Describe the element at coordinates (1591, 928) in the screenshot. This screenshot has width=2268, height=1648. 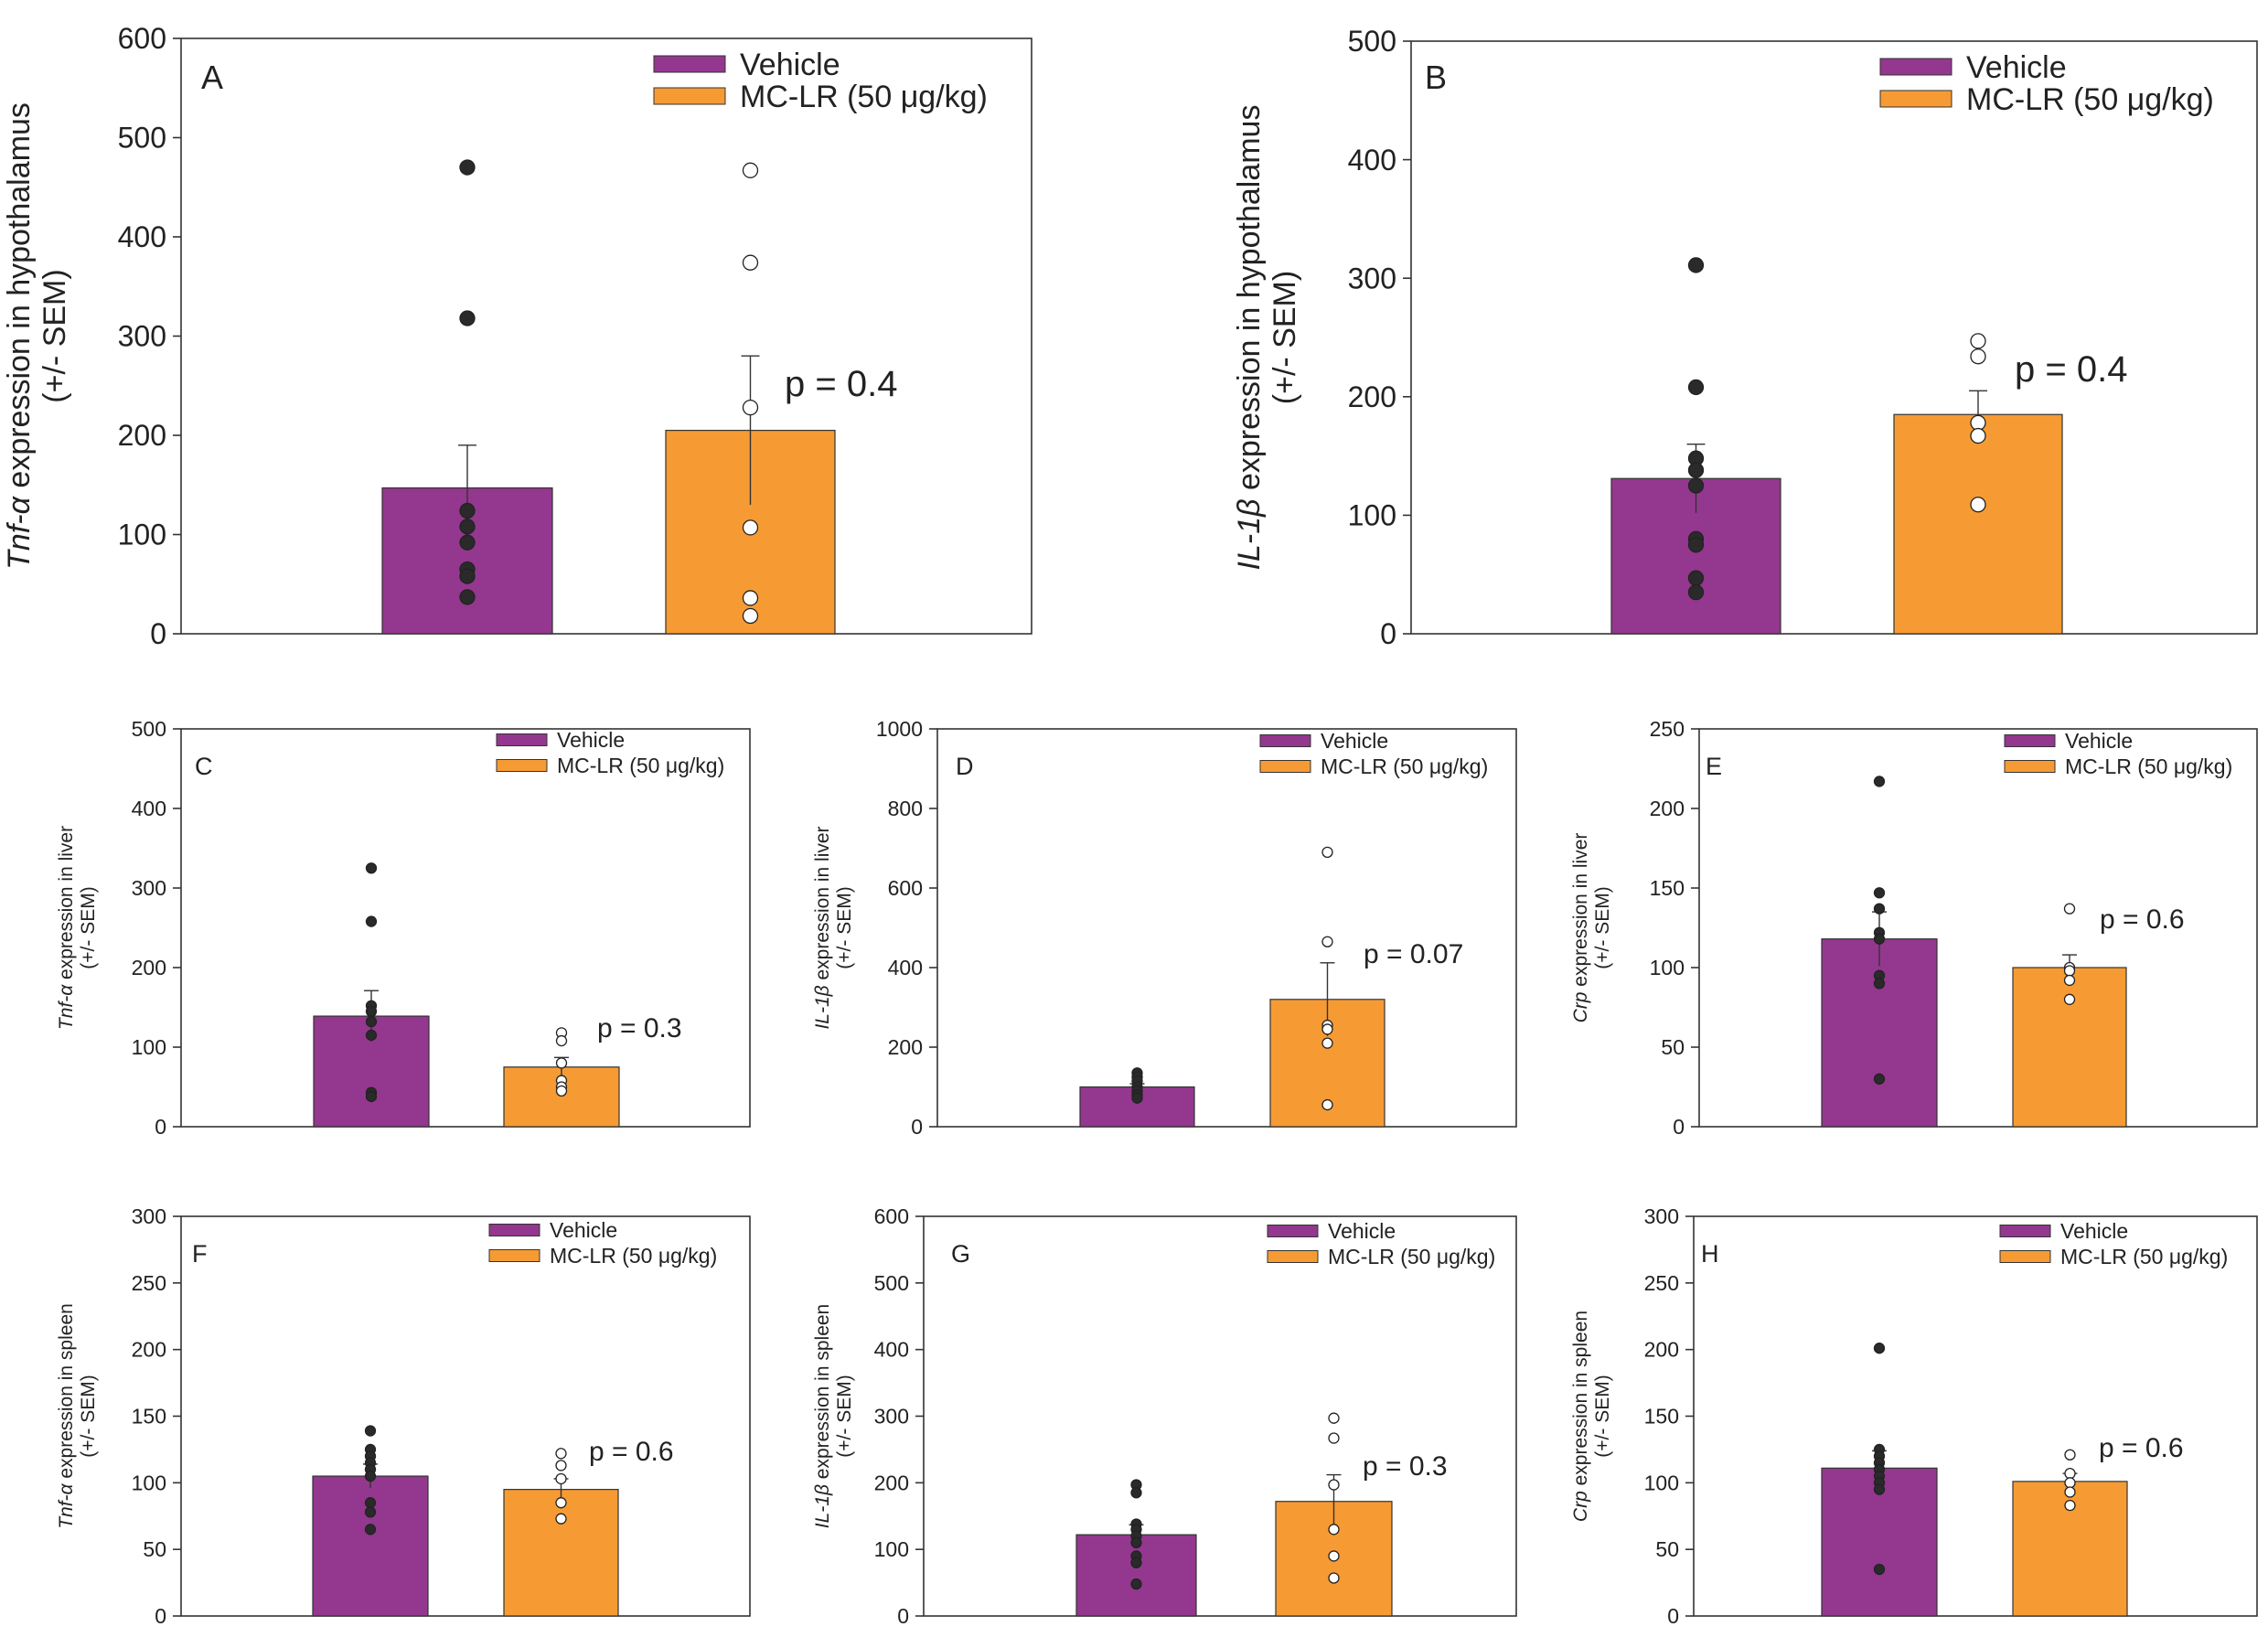
I see `y-axis-label: Crp expression in liver(+/- SEM)` at that location.